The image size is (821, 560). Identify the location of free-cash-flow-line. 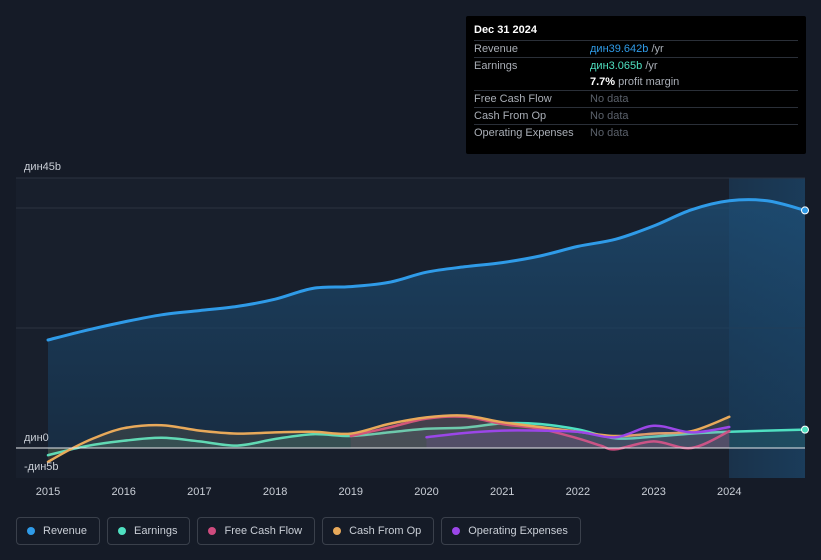
(540, 433).